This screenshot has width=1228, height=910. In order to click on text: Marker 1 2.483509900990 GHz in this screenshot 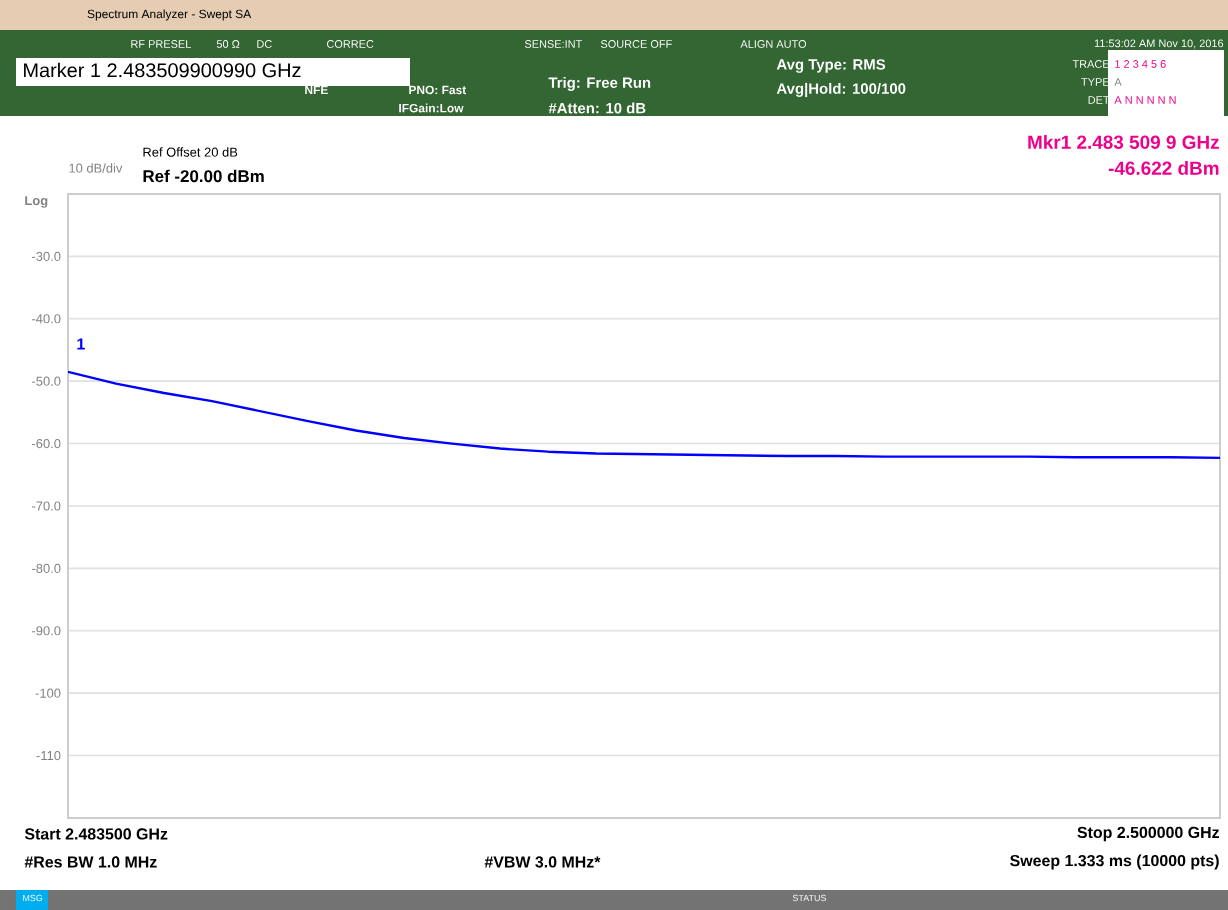, I will do `click(162, 70)`.